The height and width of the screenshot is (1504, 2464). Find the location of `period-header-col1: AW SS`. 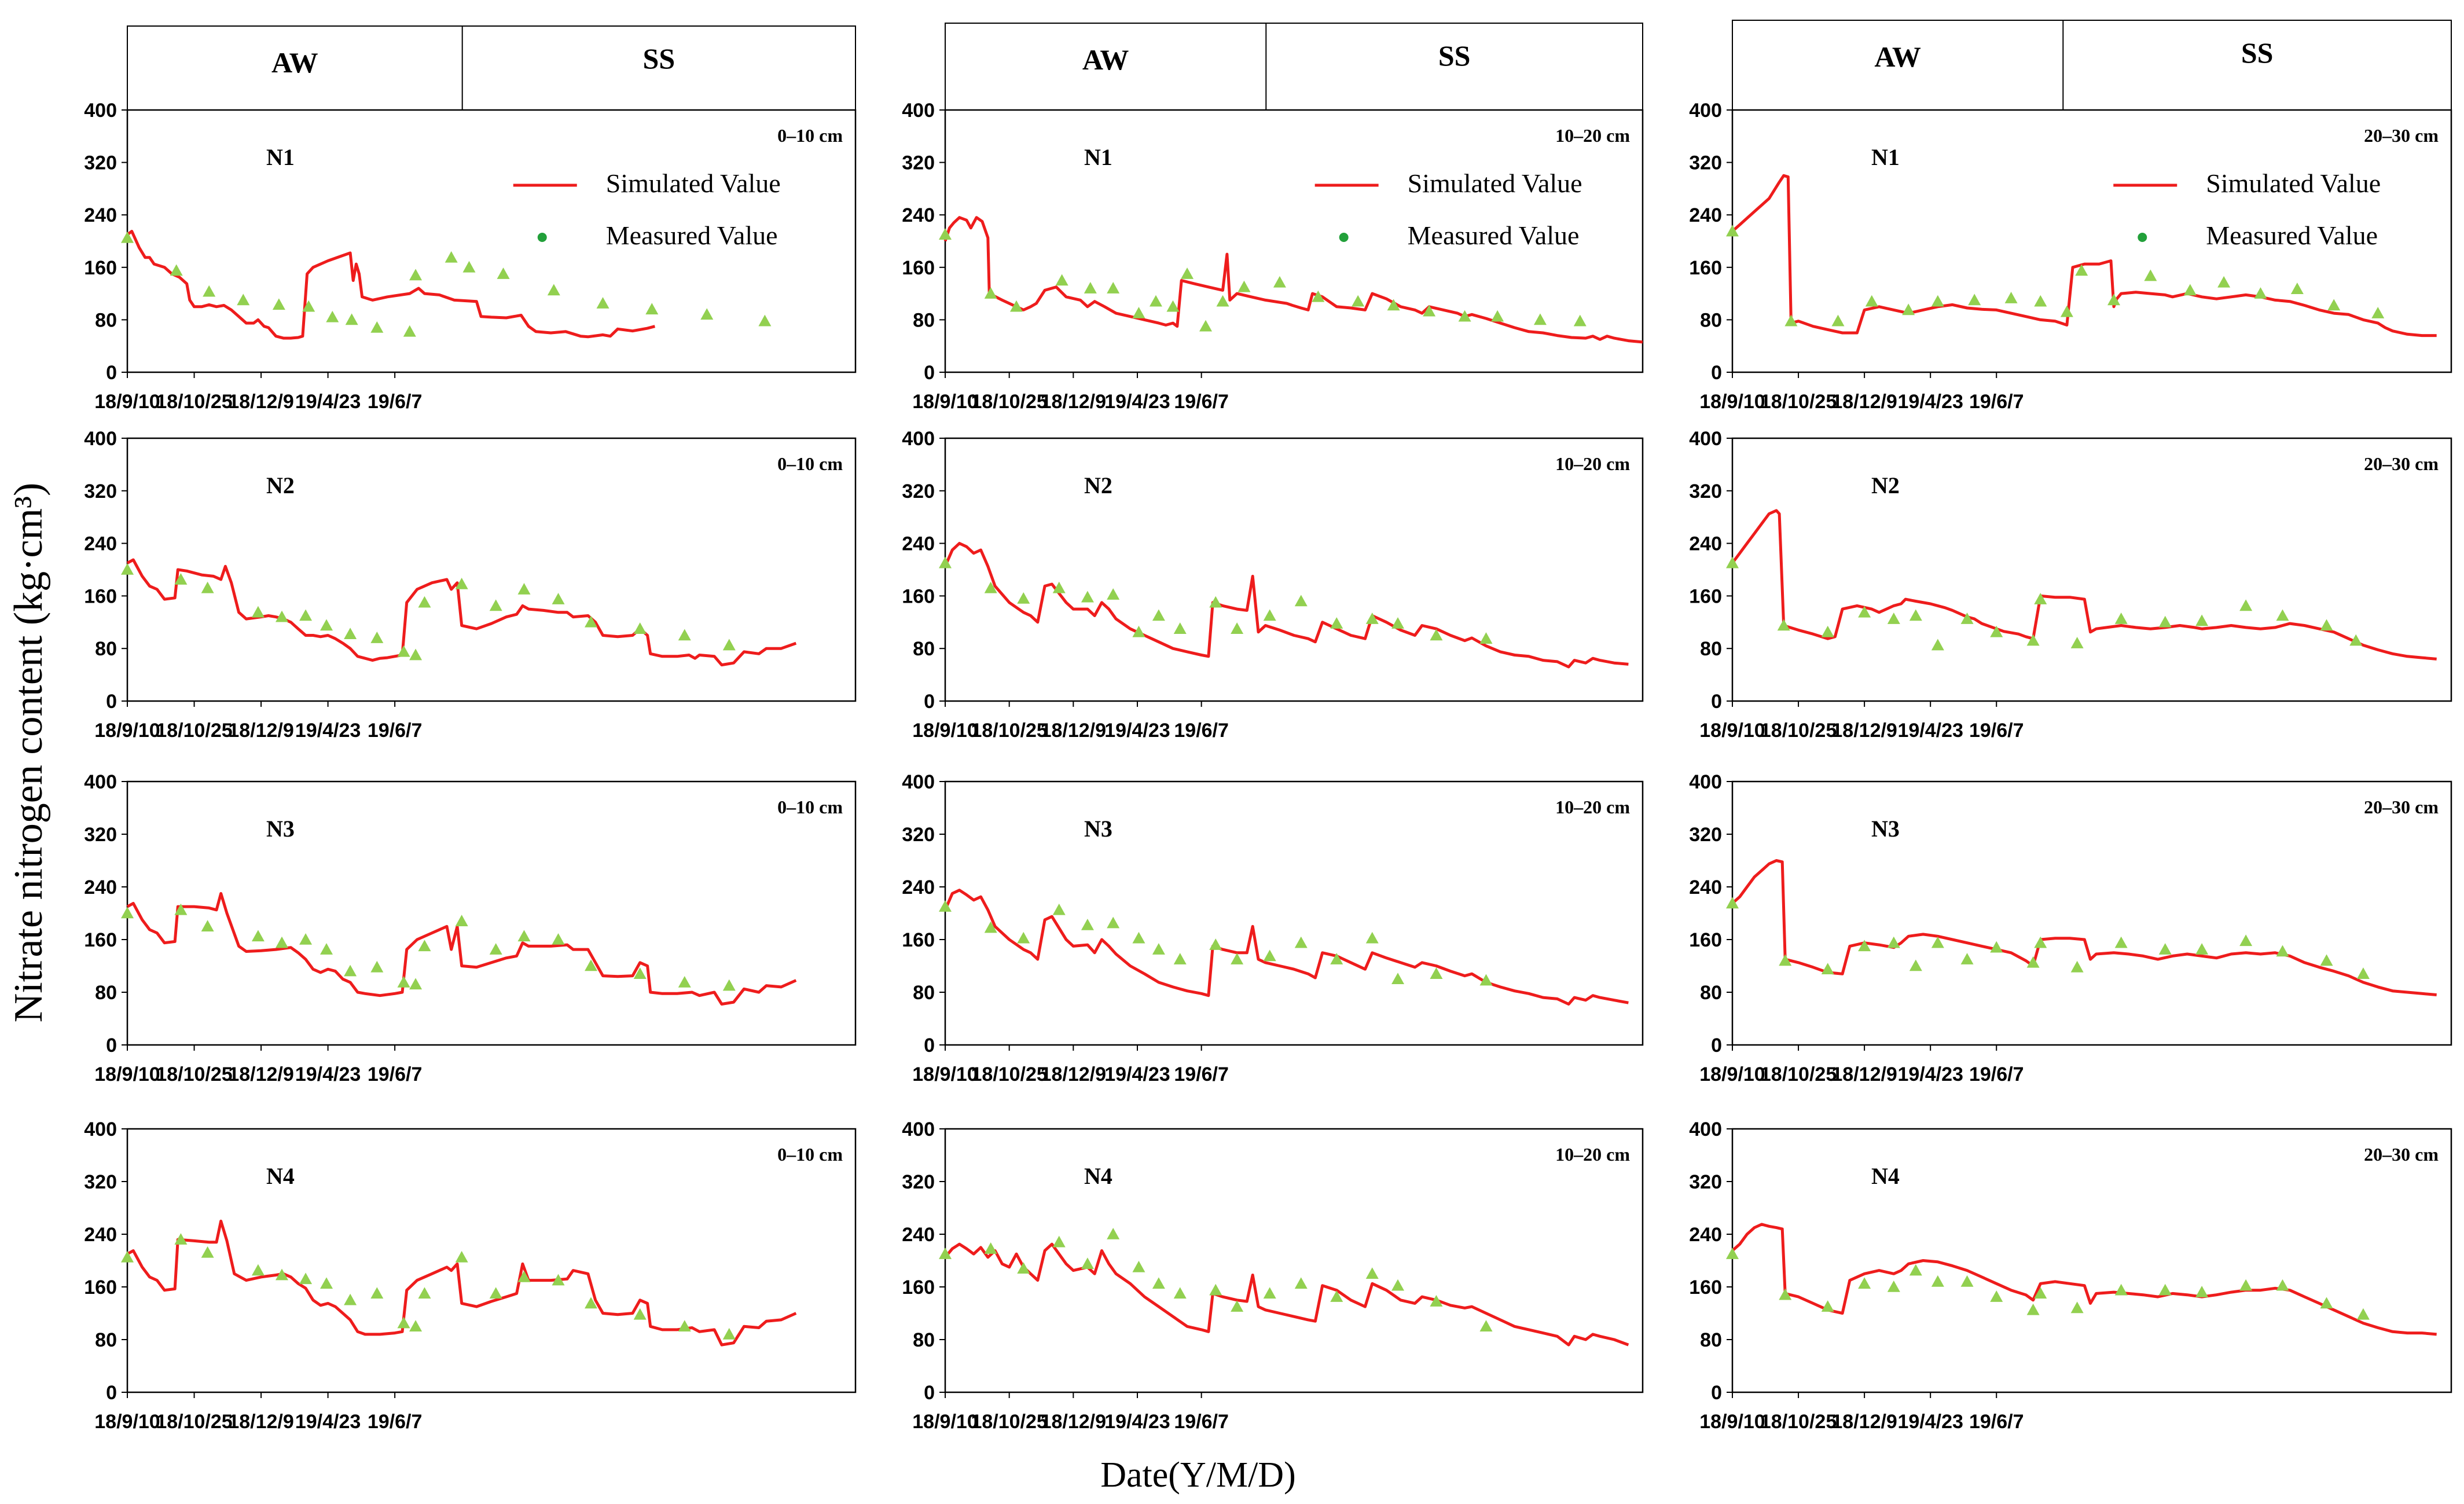

period-header-col1: AW SS is located at coordinates (491, 68).